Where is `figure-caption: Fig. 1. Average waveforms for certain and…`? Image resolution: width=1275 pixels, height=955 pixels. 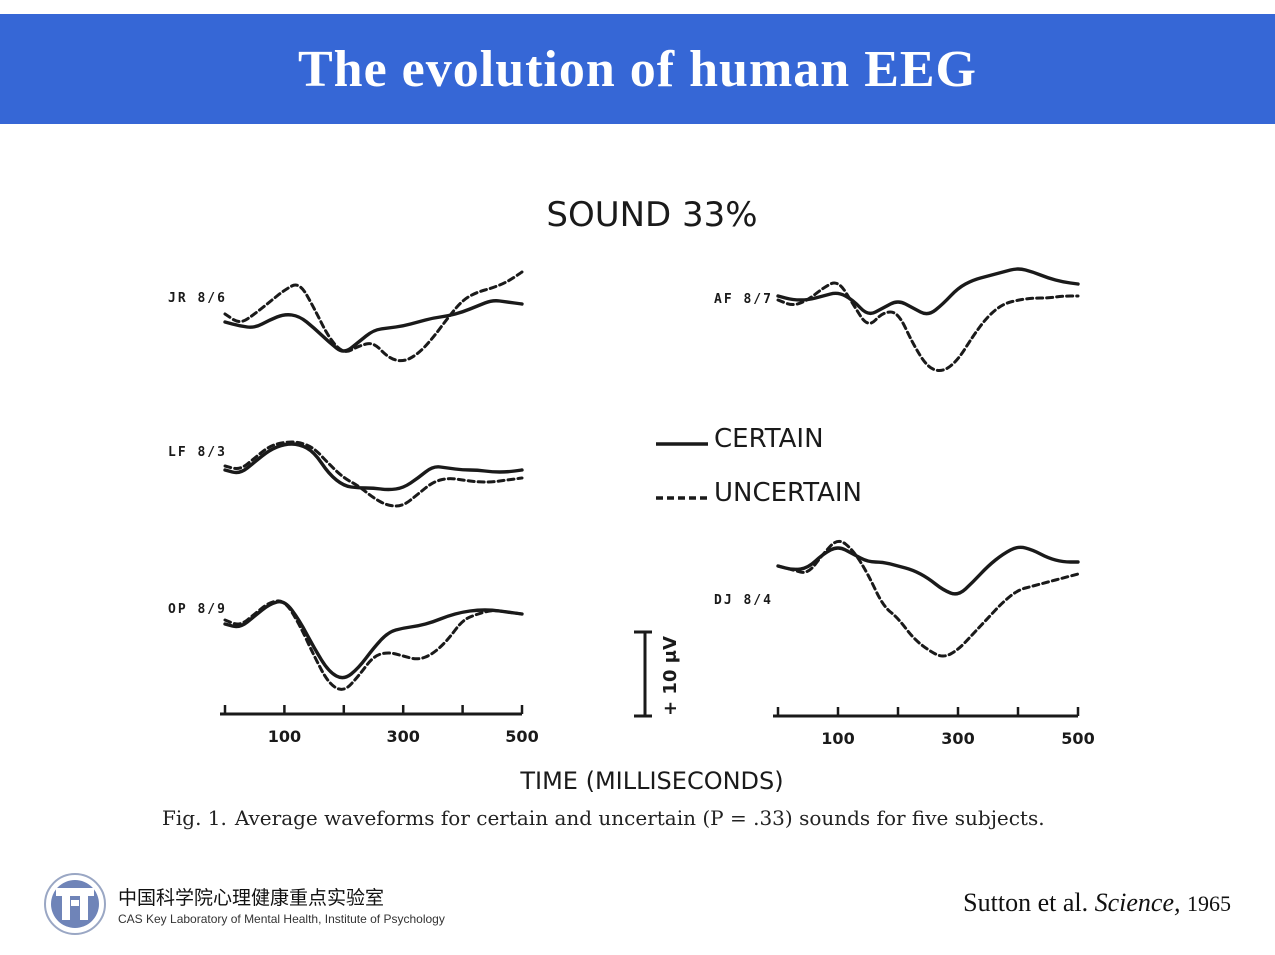 figure-caption: Fig. 1. Average waveforms for certain and… is located at coordinates (662, 818).